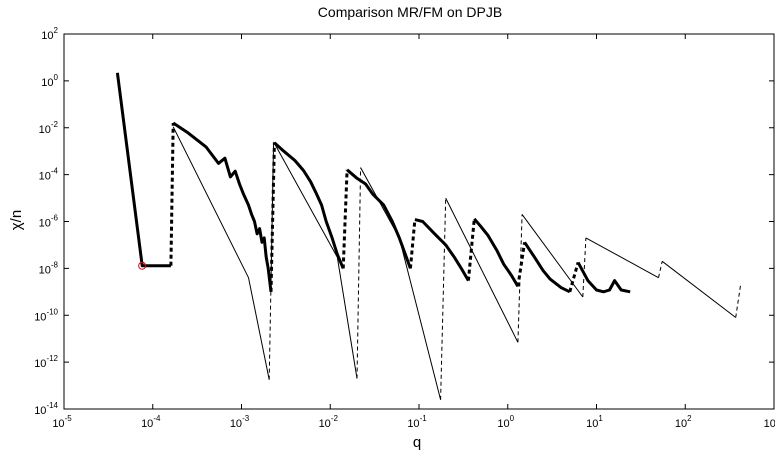  I want to click on y-tick-label: 10⁻⁸, so click(49, 268).